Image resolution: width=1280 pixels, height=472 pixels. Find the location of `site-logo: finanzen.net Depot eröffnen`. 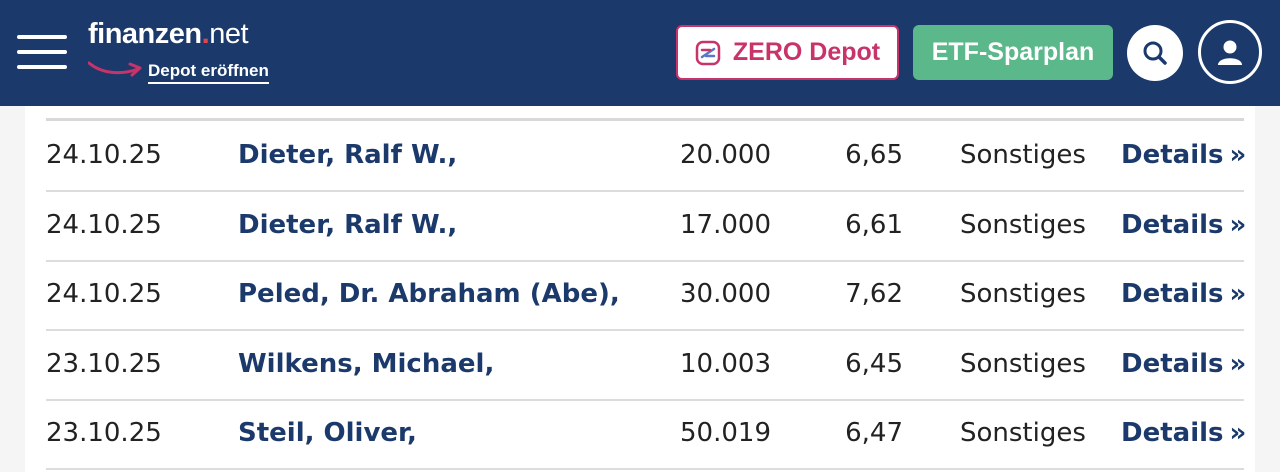

site-logo: finanzen.net Depot eröffnen is located at coordinates (188, 51).